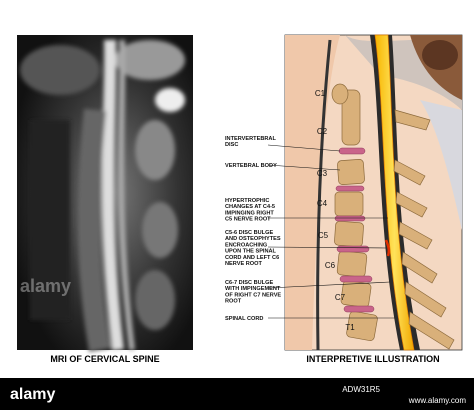 The image size is (474, 410). Describe the element at coordinates (437, 400) in the screenshot. I see `watermark-url: www.alamy.com` at that location.